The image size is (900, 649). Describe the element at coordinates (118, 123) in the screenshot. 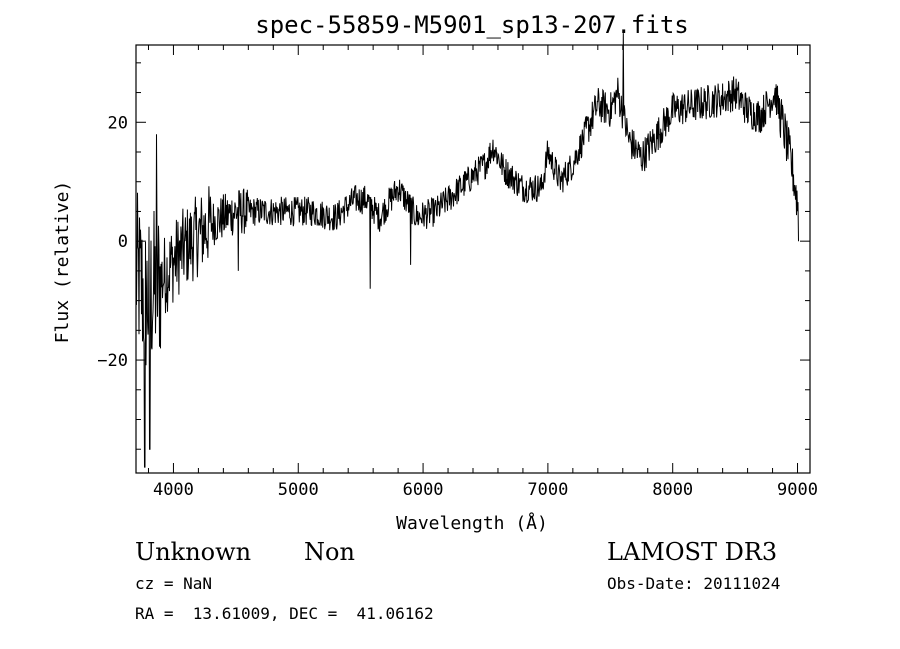

I see `y-tick-label: 20` at that location.